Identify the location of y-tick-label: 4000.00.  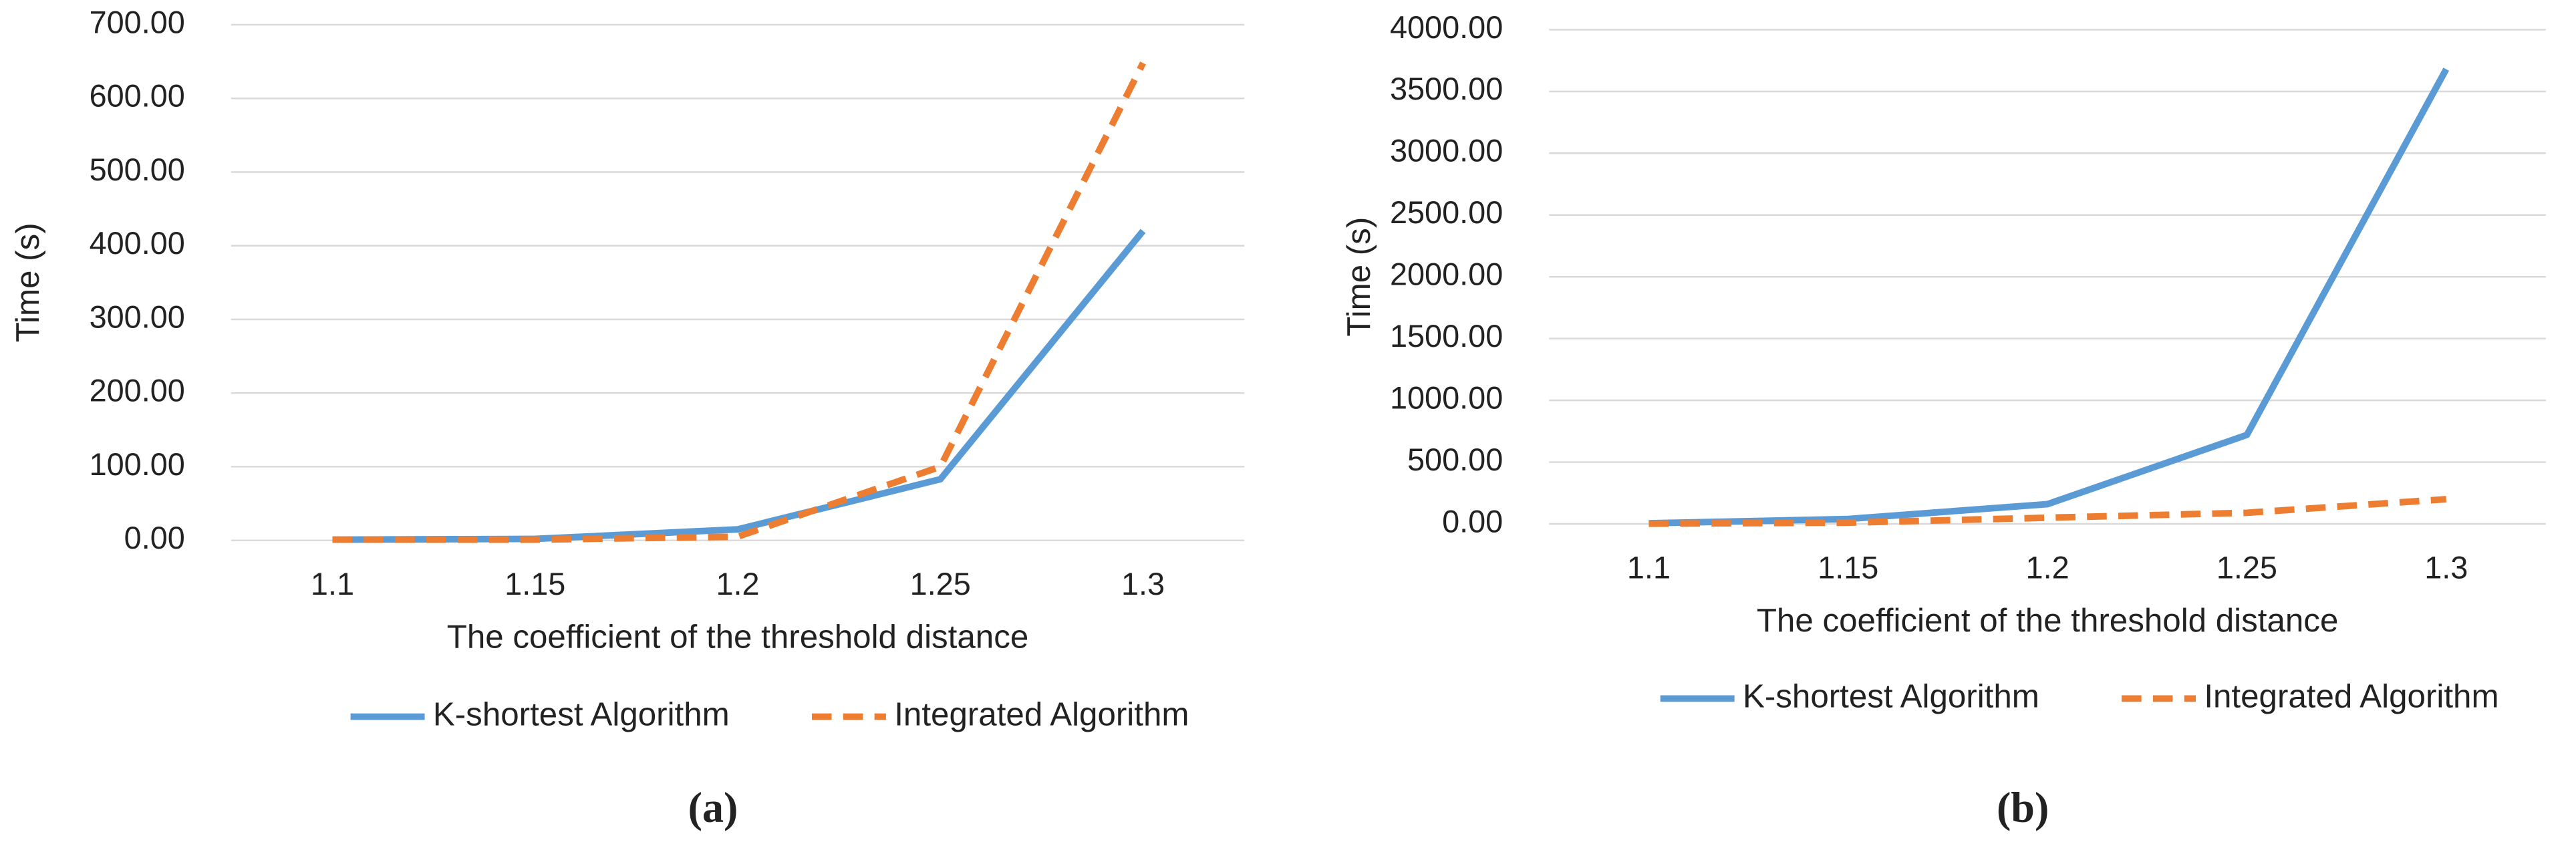
(1446, 27).